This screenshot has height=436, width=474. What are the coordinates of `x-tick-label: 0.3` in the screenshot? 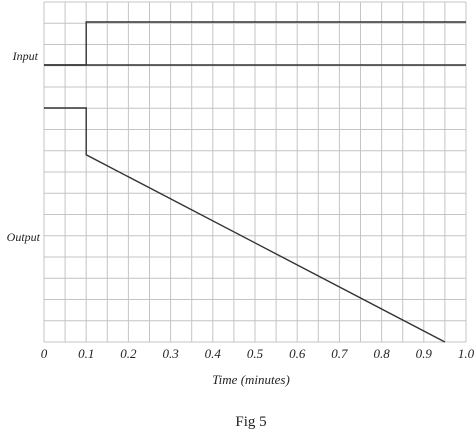 It's located at (170, 353).